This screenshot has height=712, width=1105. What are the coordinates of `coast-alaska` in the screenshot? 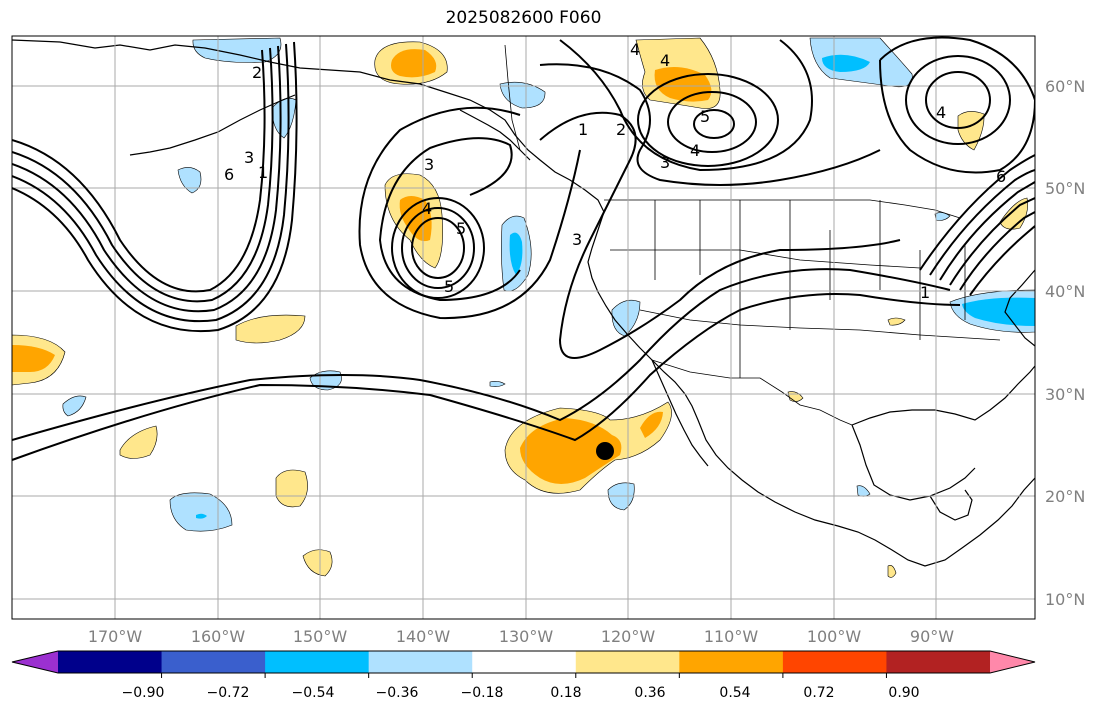 It's located at (308, 126).